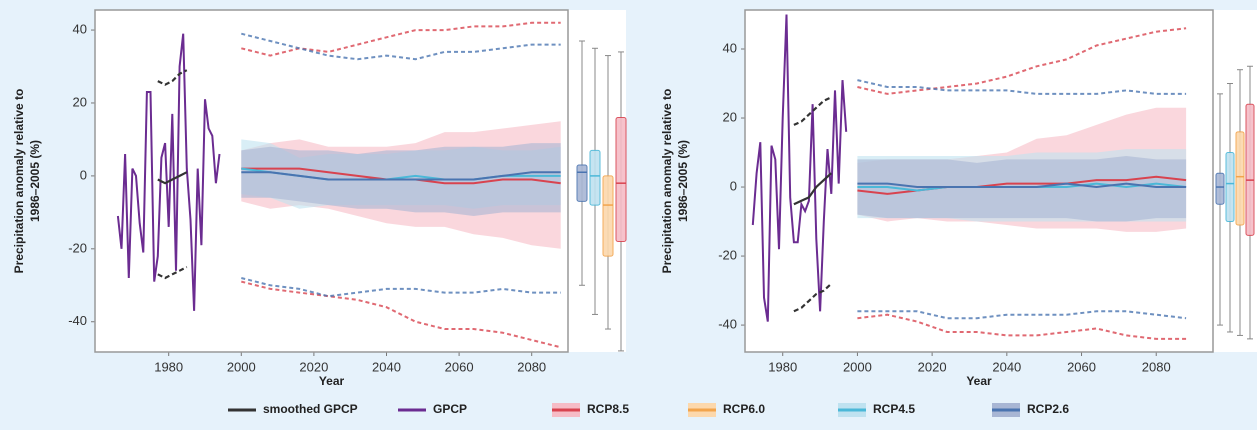 The width and height of the screenshot is (1257, 430). What do you see at coordinates (450, 409) in the screenshot?
I see `legend-label: GPCP` at bounding box center [450, 409].